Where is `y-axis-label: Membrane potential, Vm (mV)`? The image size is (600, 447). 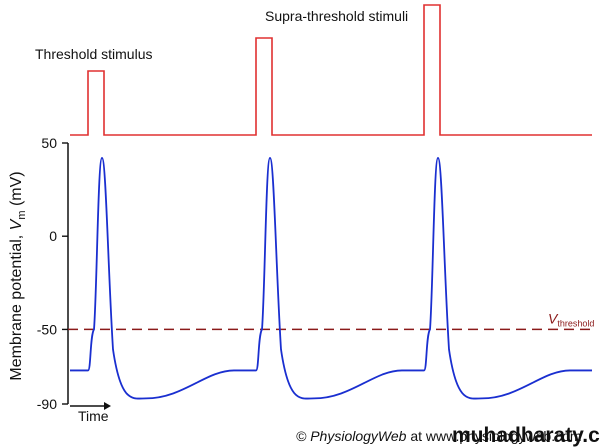 y-axis-label: Membrane potential, Vm (mV) is located at coordinates (18, 275).